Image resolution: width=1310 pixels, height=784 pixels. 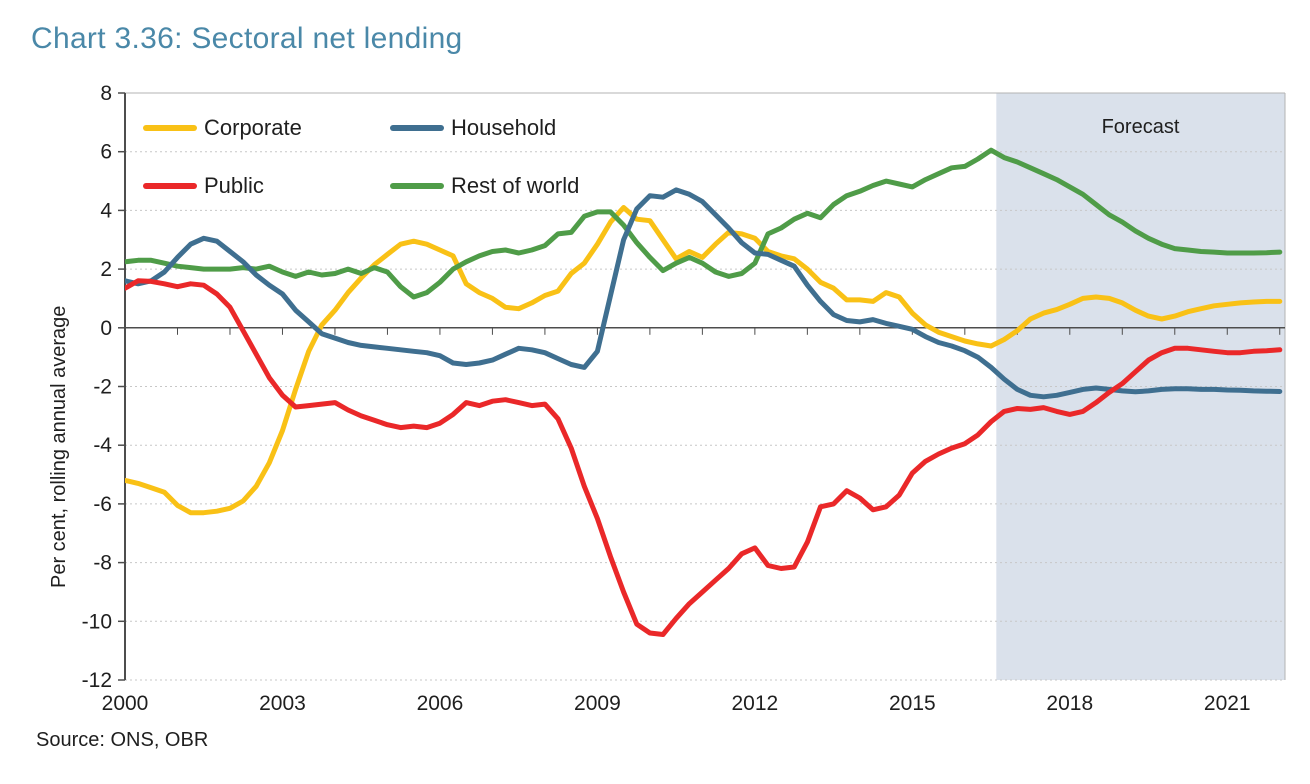 I want to click on legend-item-public: Public, so click(x=203, y=186).